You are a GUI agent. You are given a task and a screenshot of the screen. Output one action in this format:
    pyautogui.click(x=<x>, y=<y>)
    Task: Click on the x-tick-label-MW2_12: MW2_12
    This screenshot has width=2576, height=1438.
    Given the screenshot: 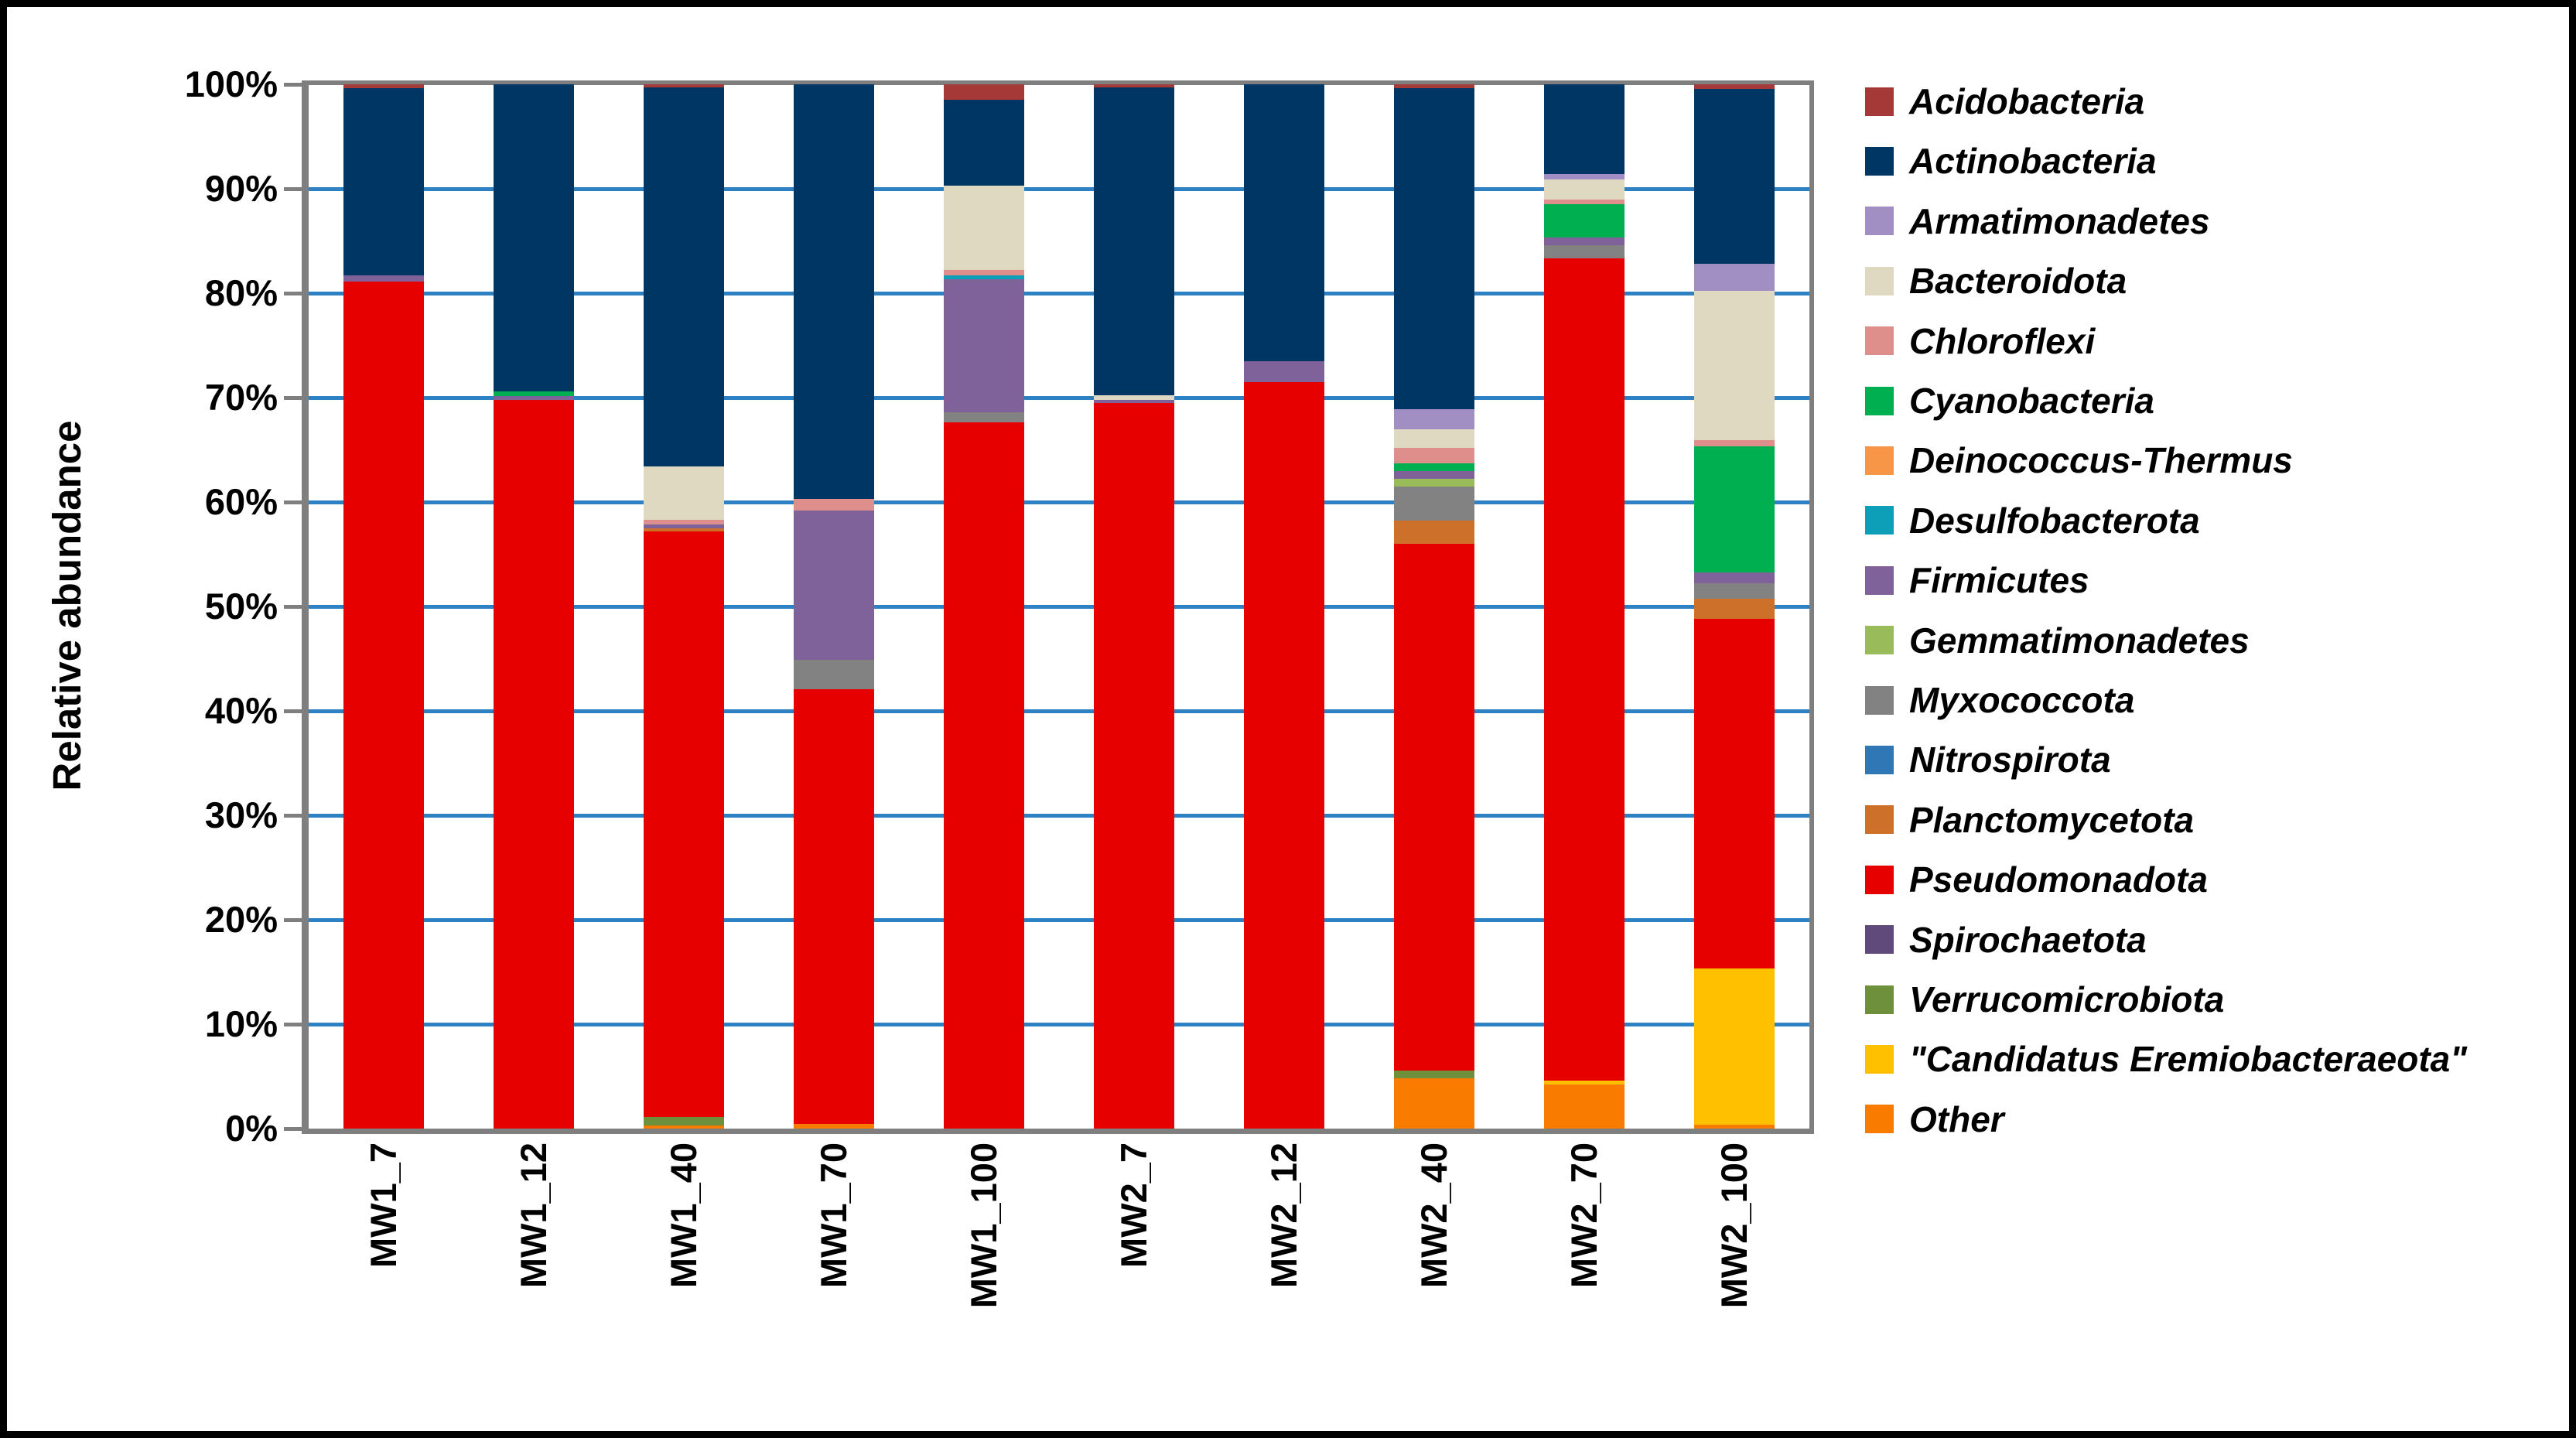 What is the action you would take?
    pyautogui.click(x=1283, y=1216)
    